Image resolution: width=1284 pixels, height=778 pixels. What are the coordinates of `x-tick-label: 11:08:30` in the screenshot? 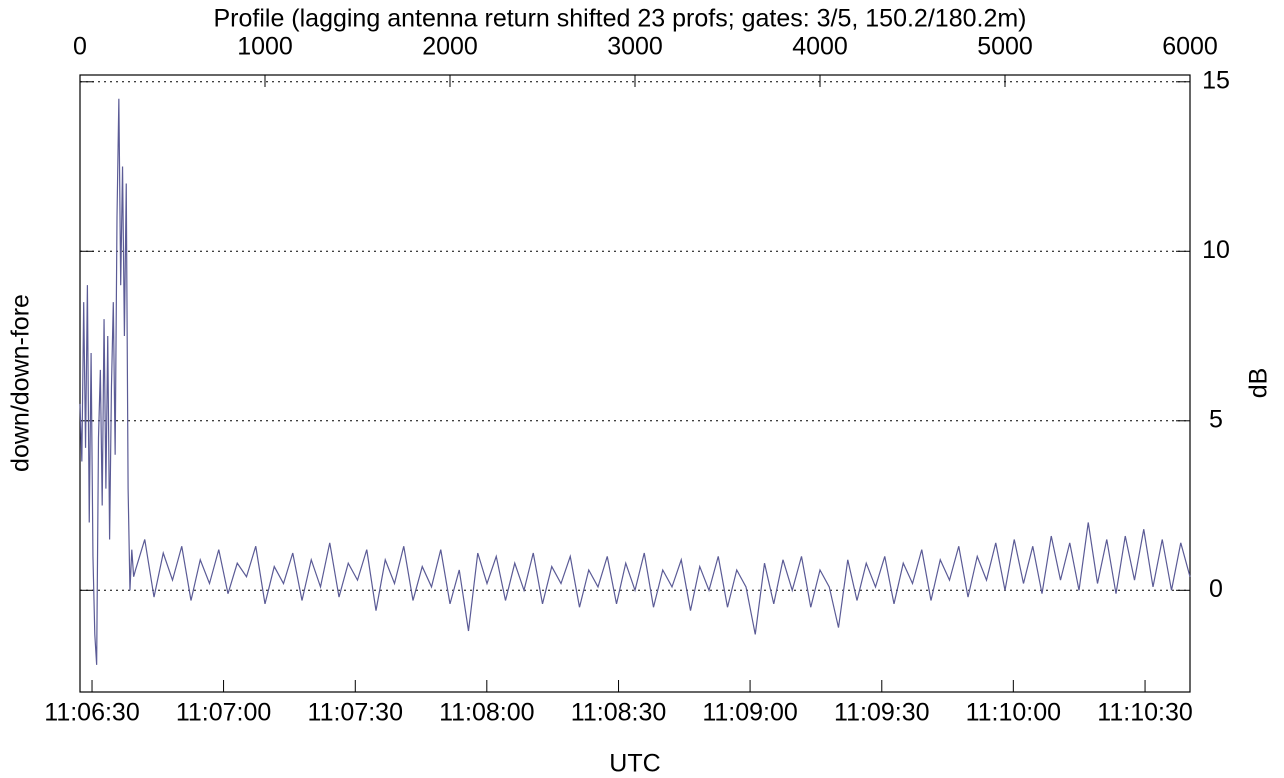 It's located at (618, 713).